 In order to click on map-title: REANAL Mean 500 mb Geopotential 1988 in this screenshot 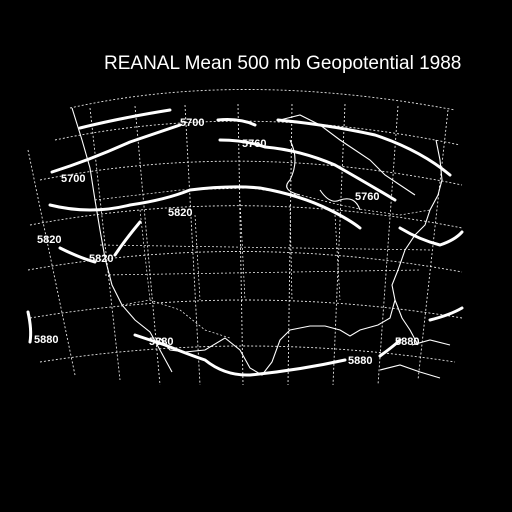, I will do `click(283, 63)`.